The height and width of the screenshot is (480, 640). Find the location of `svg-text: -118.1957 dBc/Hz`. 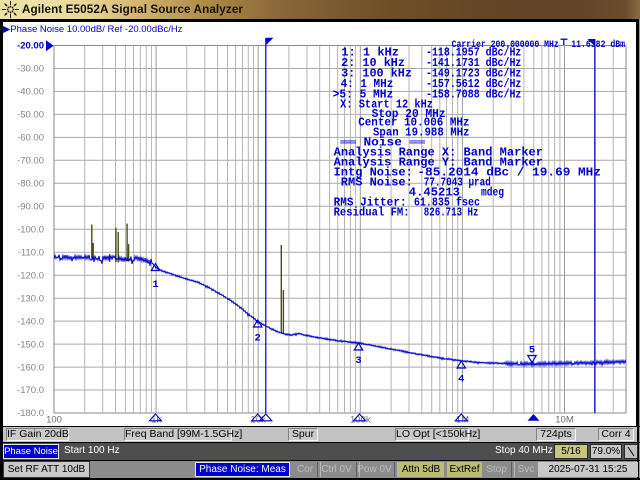

svg-text: -118.1957 dBc/Hz is located at coordinates (473, 52).